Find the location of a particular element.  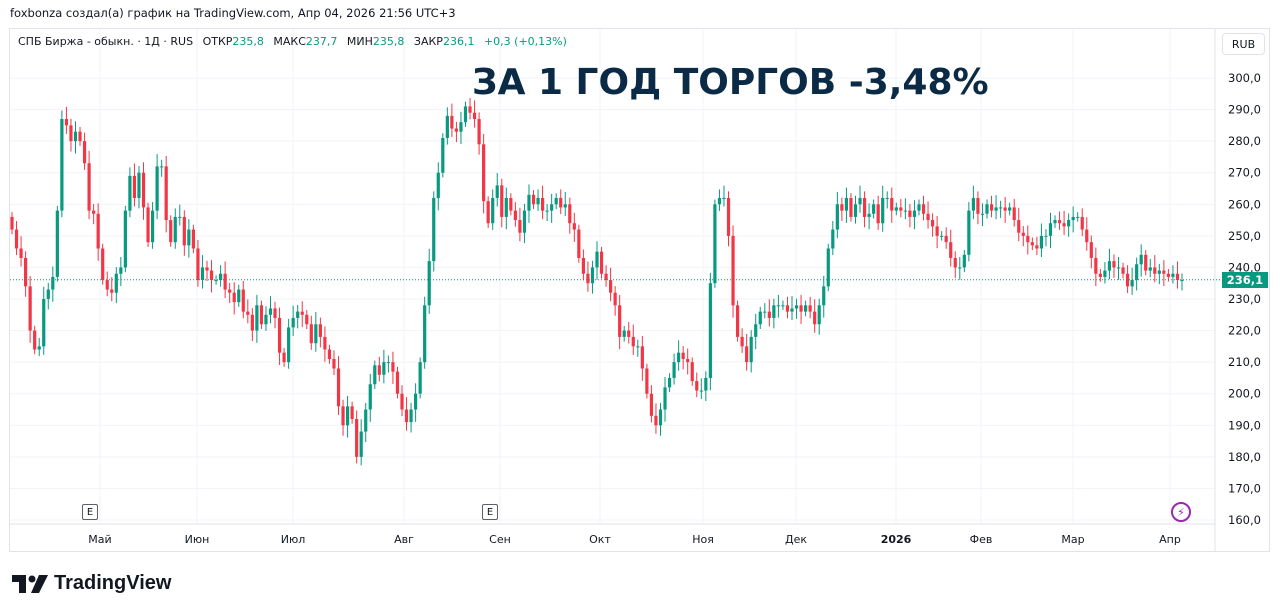

y-axis-label: 170,0 is located at coordinates (1244, 488).